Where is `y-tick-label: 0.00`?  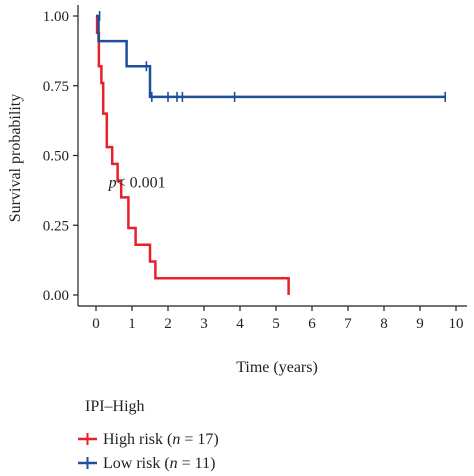 y-tick-label: 0.00 is located at coordinates (56, 296).